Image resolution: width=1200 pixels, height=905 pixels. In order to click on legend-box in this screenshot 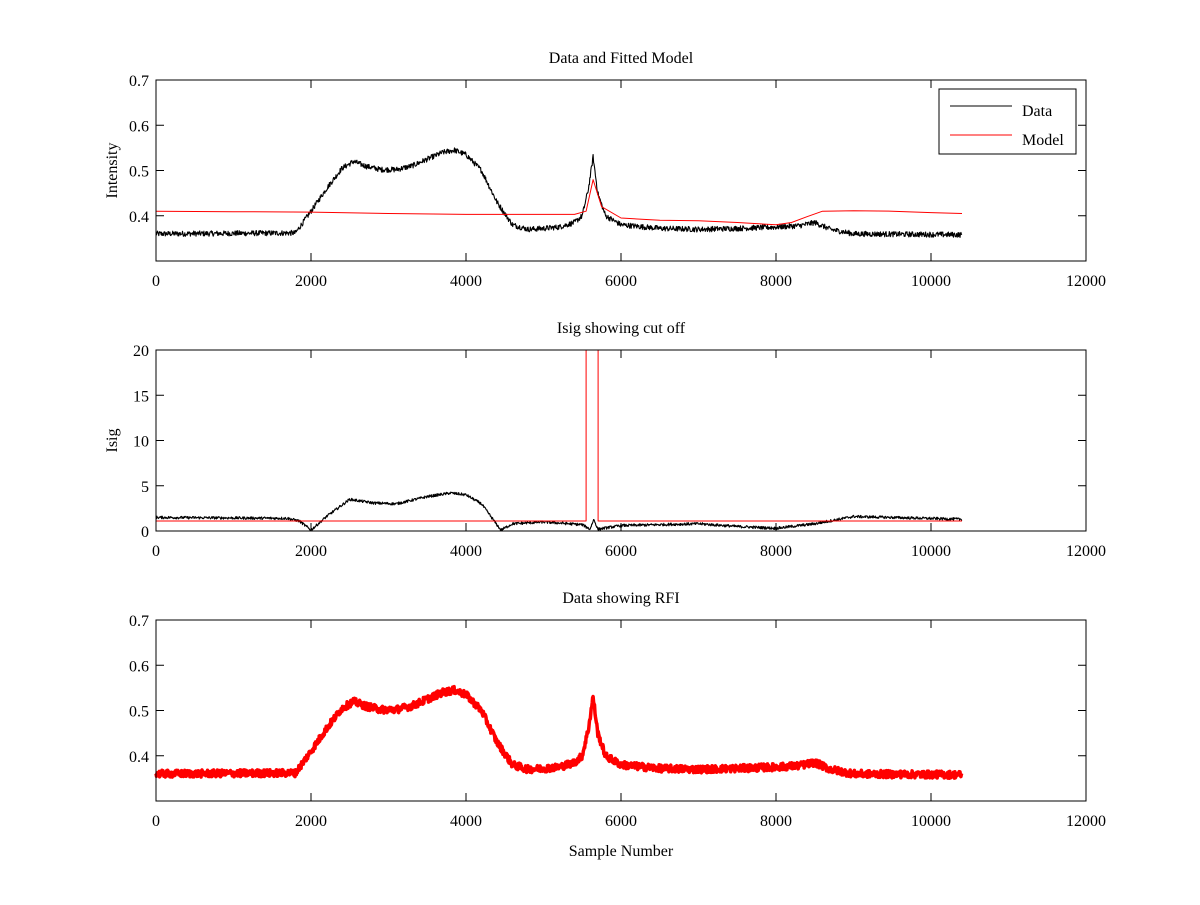, I will do `click(1007, 121)`.